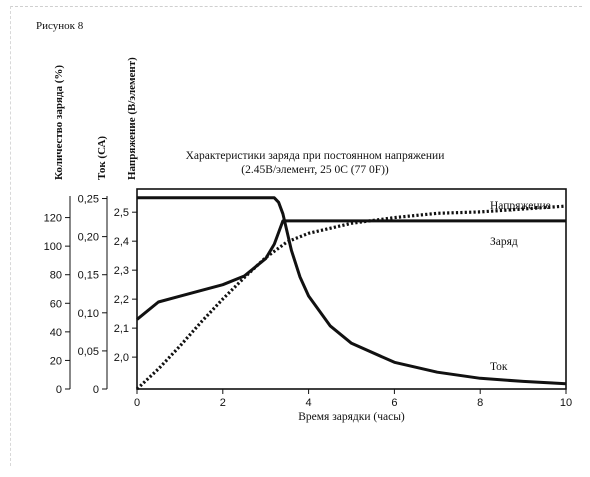 Image resolution: width=590 pixels, height=477 pixels. Describe the element at coordinates (121, 358) in the screenshot. I see `voltage-tick-label: 2,0` at that location.